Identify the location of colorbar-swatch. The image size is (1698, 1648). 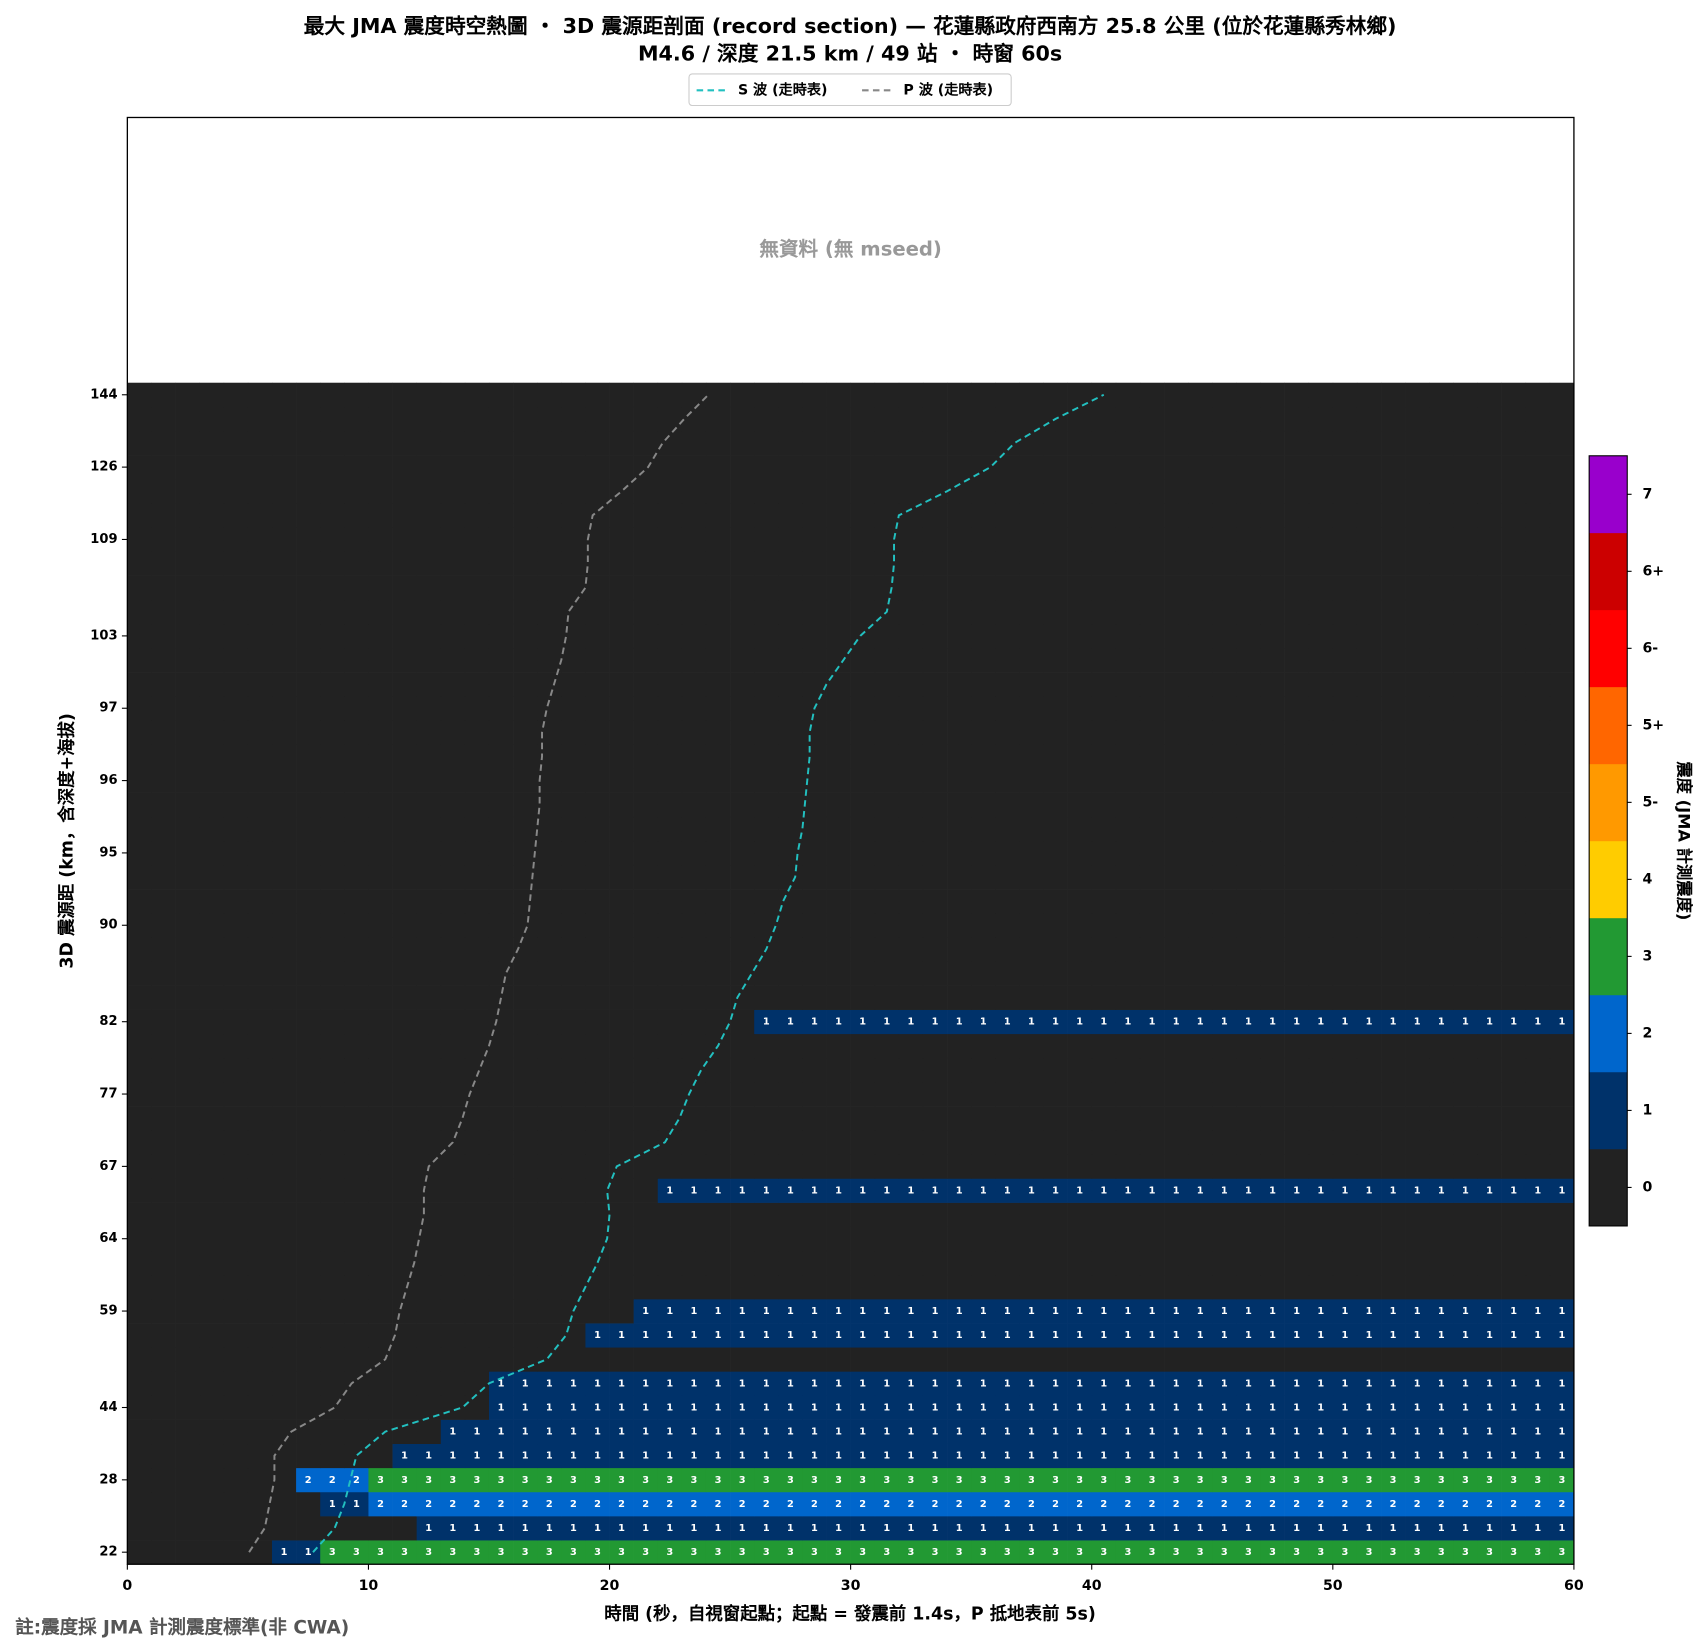
(1608, 802).